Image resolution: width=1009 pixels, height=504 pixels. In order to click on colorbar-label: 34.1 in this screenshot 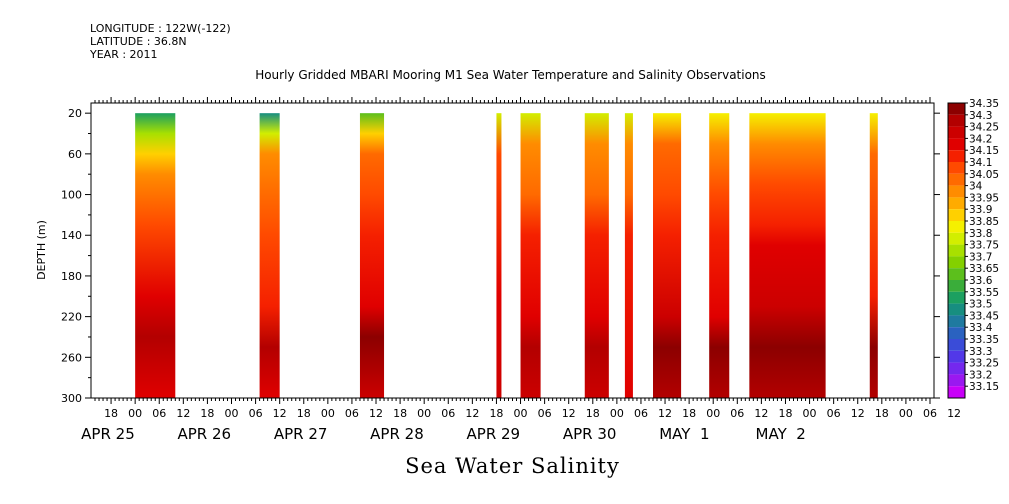, I will do `click(980, 163)`.